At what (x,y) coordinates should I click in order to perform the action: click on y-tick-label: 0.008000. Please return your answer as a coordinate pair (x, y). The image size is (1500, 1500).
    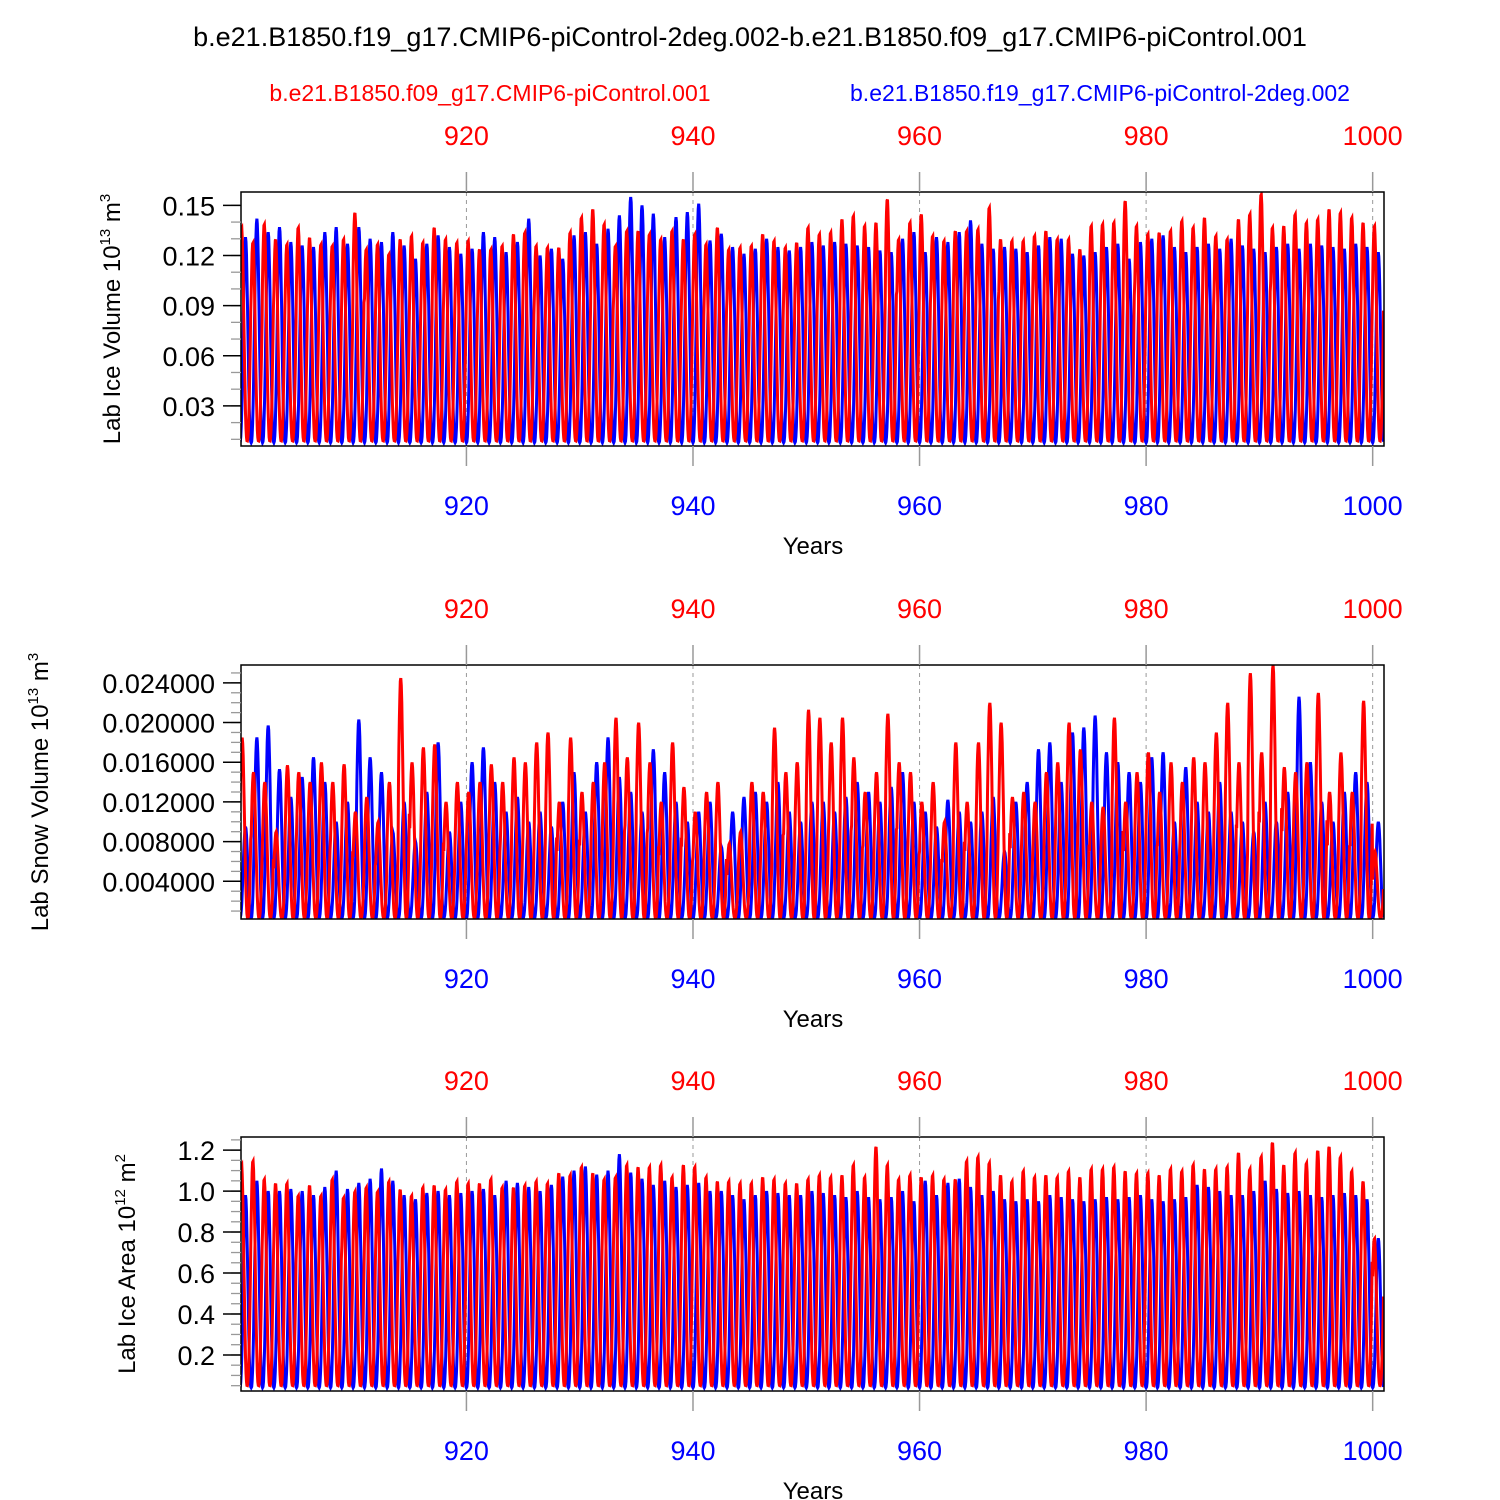
    Looking at the image, I should click on (158, 843).